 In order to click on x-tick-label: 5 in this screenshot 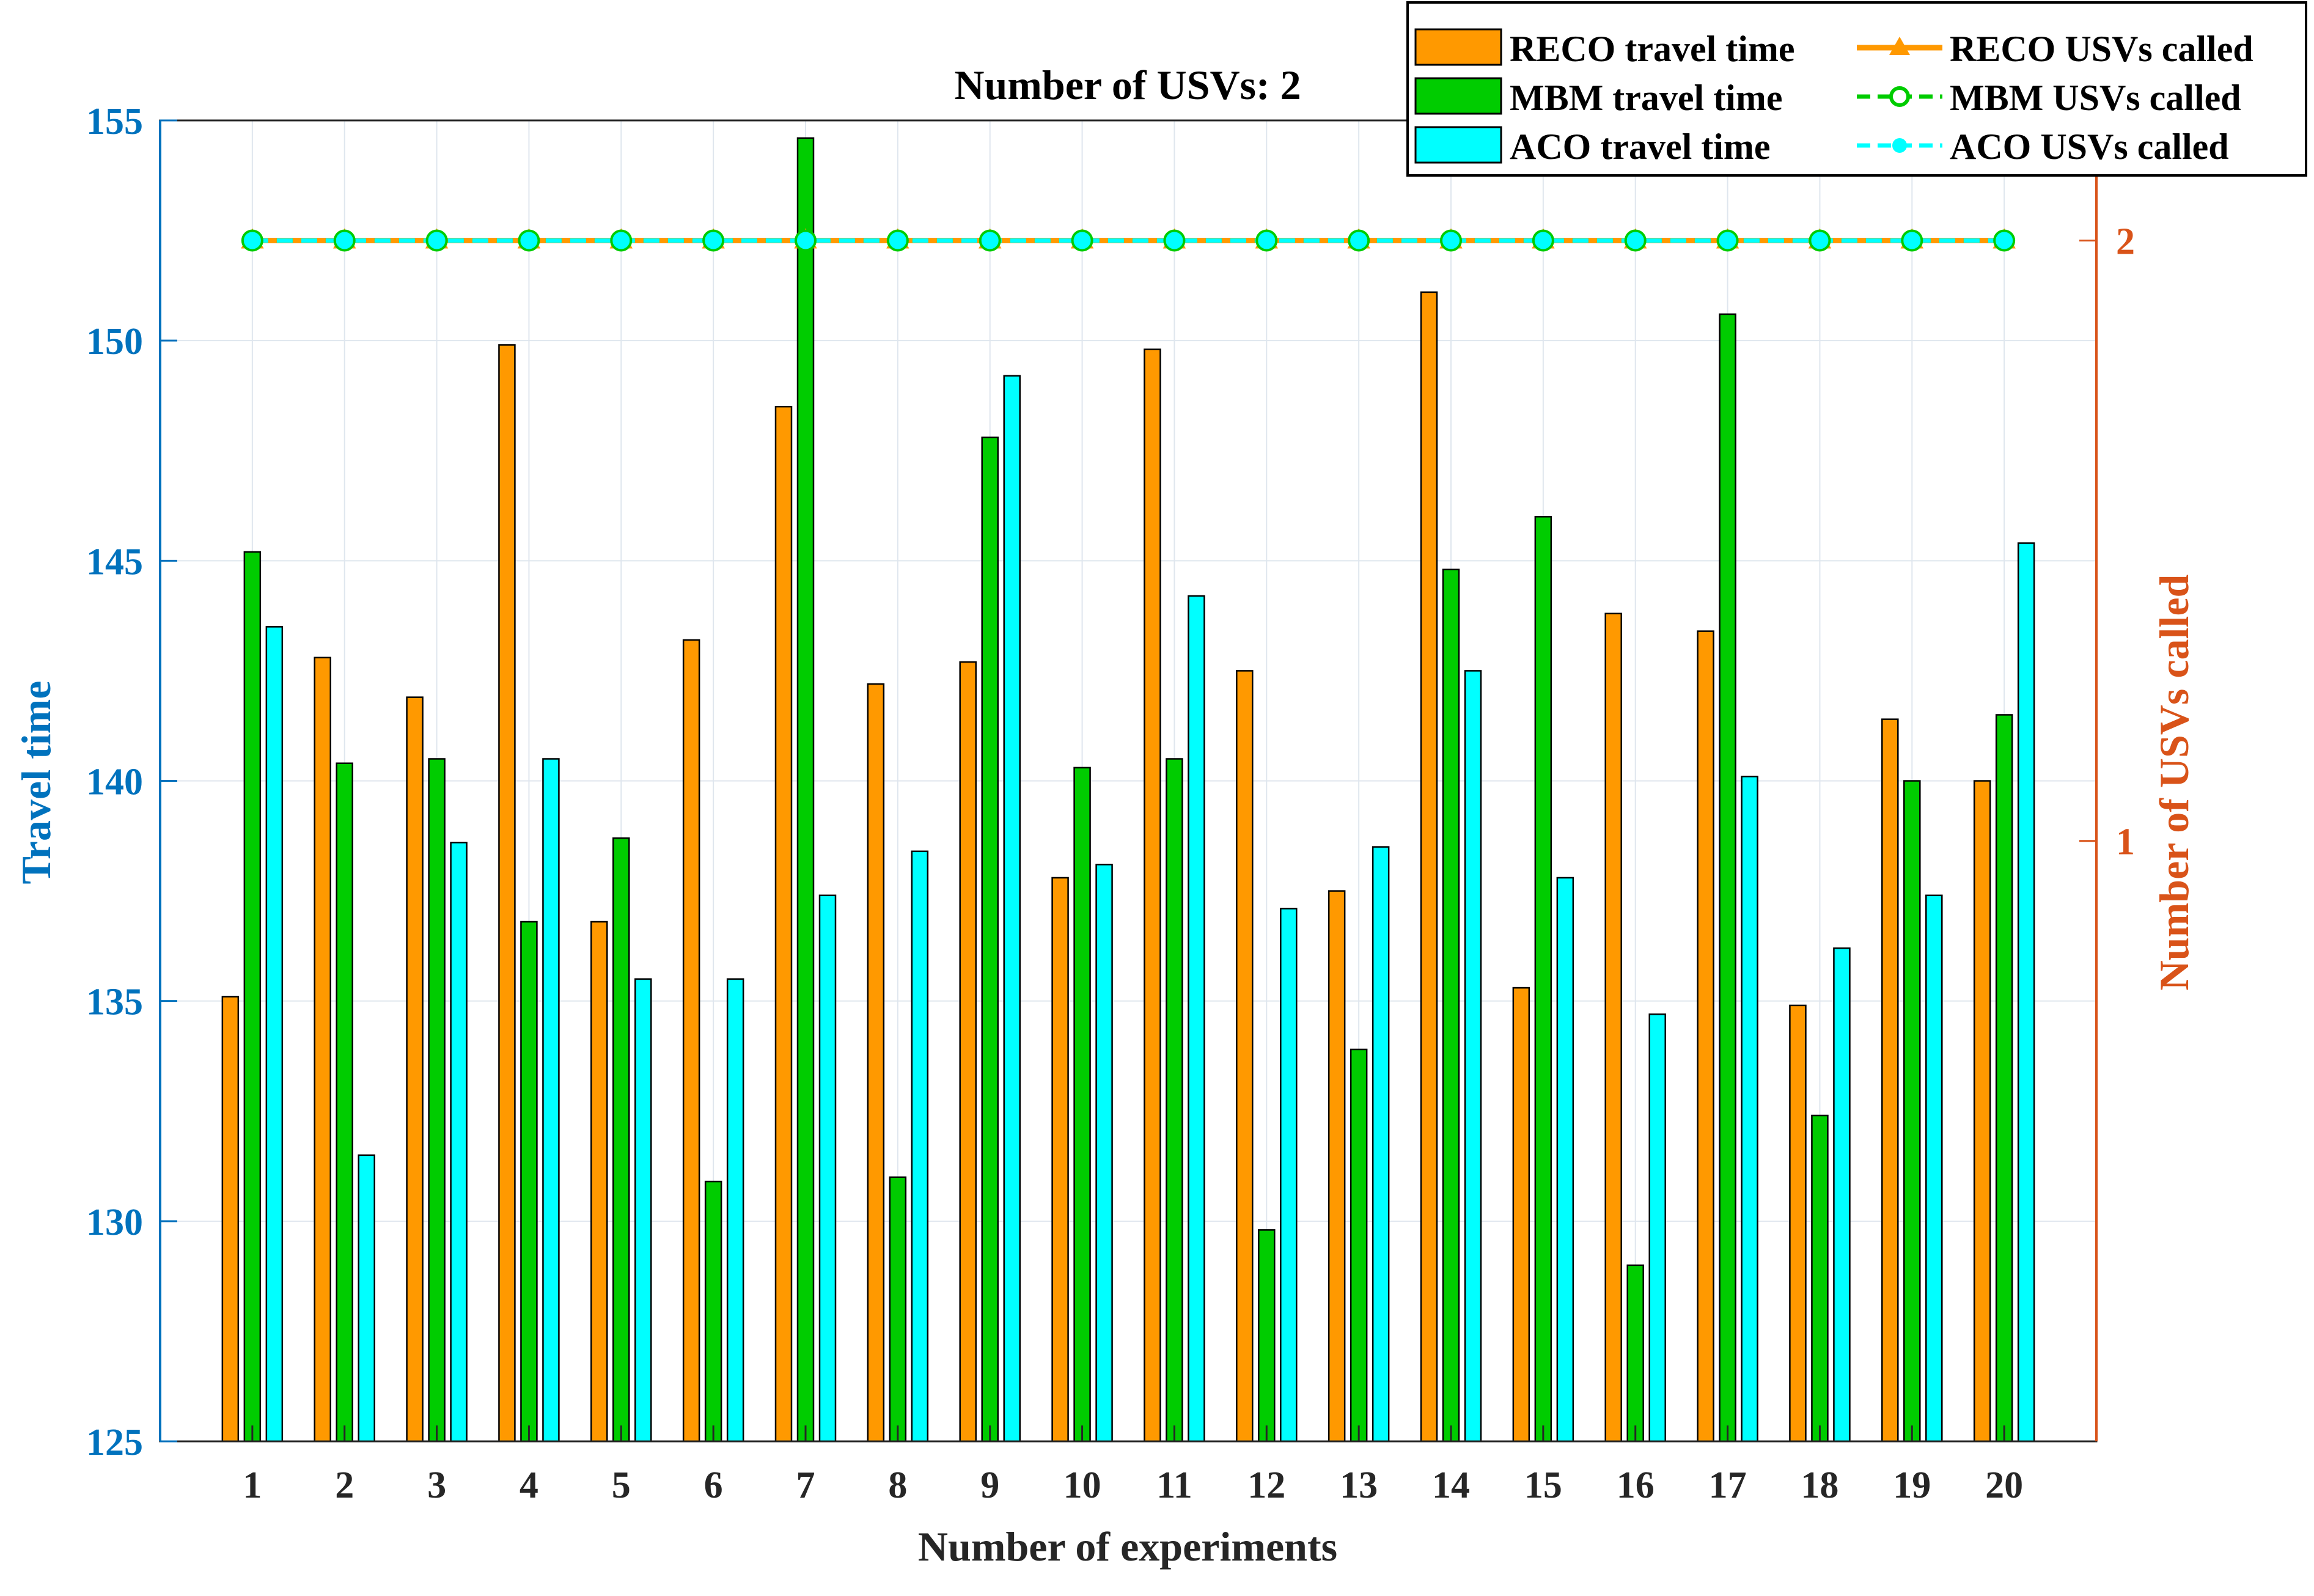, I will do `click(621, 1486)`.